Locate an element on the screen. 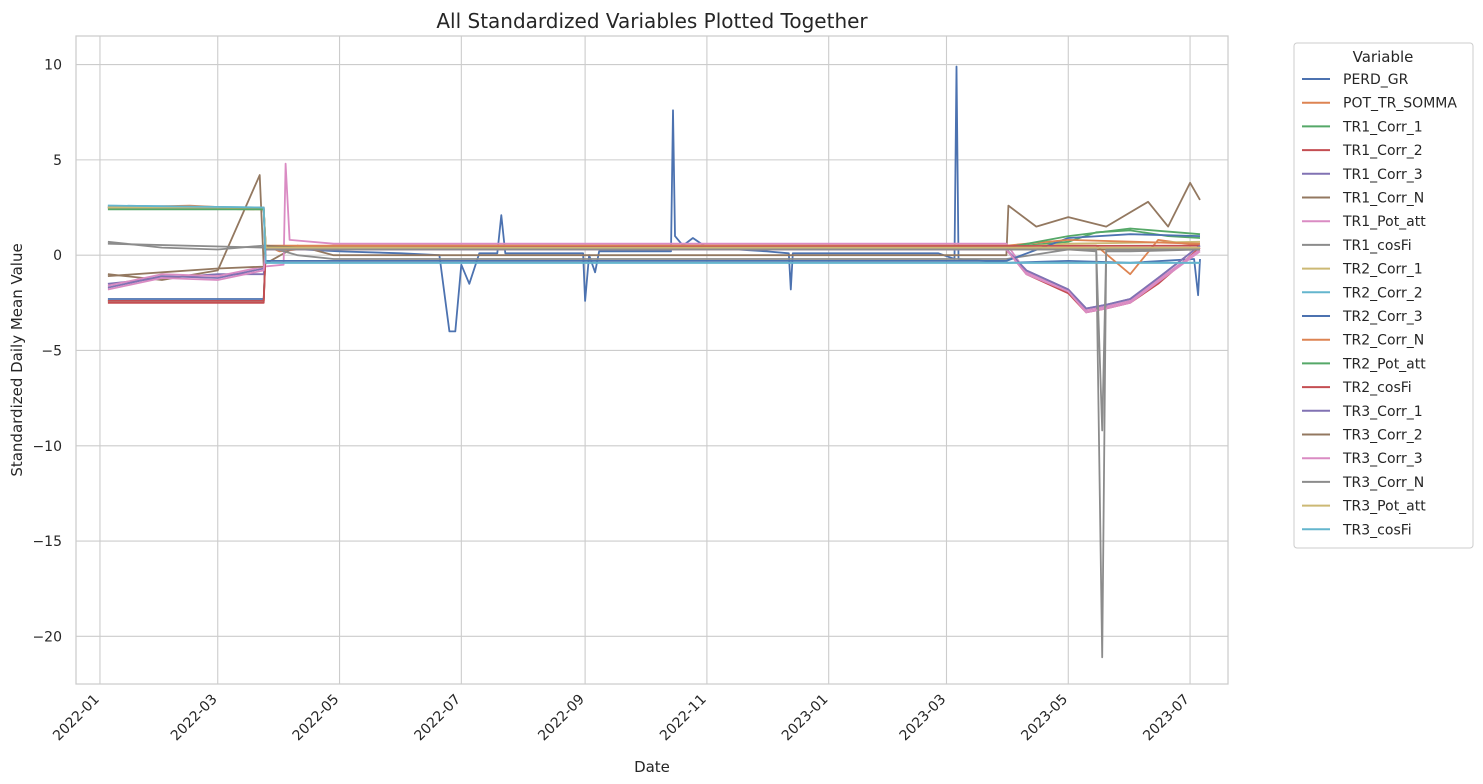 The image size is (1483, 784). legend-item: TR3_Corr_1 is located at coordinates (1362, 412).